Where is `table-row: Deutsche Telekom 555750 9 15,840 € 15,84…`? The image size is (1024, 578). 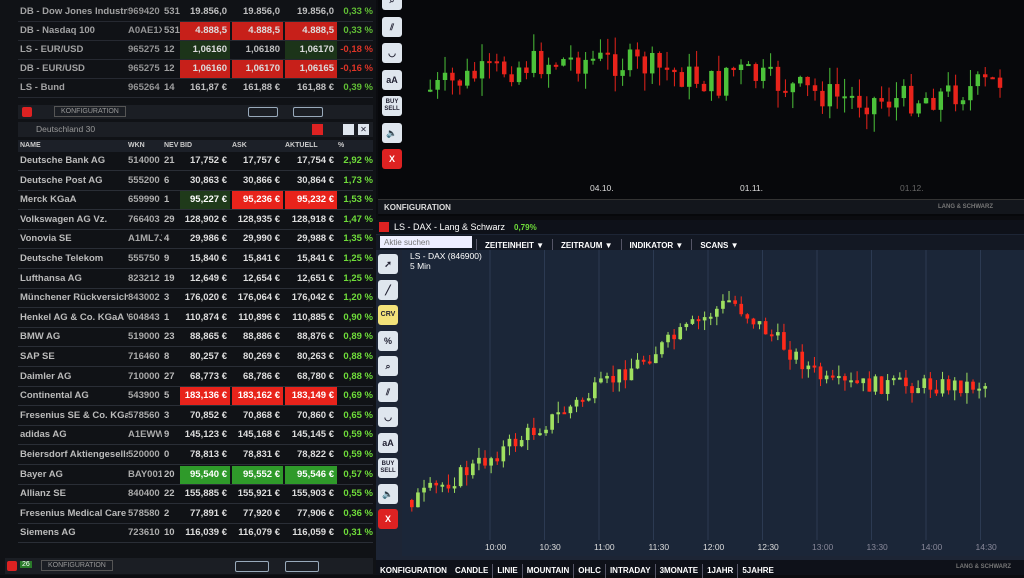 table-row: Deutsche Telekom 555750 9 15,840 € 15,84… is located at coordinates (195, 259).